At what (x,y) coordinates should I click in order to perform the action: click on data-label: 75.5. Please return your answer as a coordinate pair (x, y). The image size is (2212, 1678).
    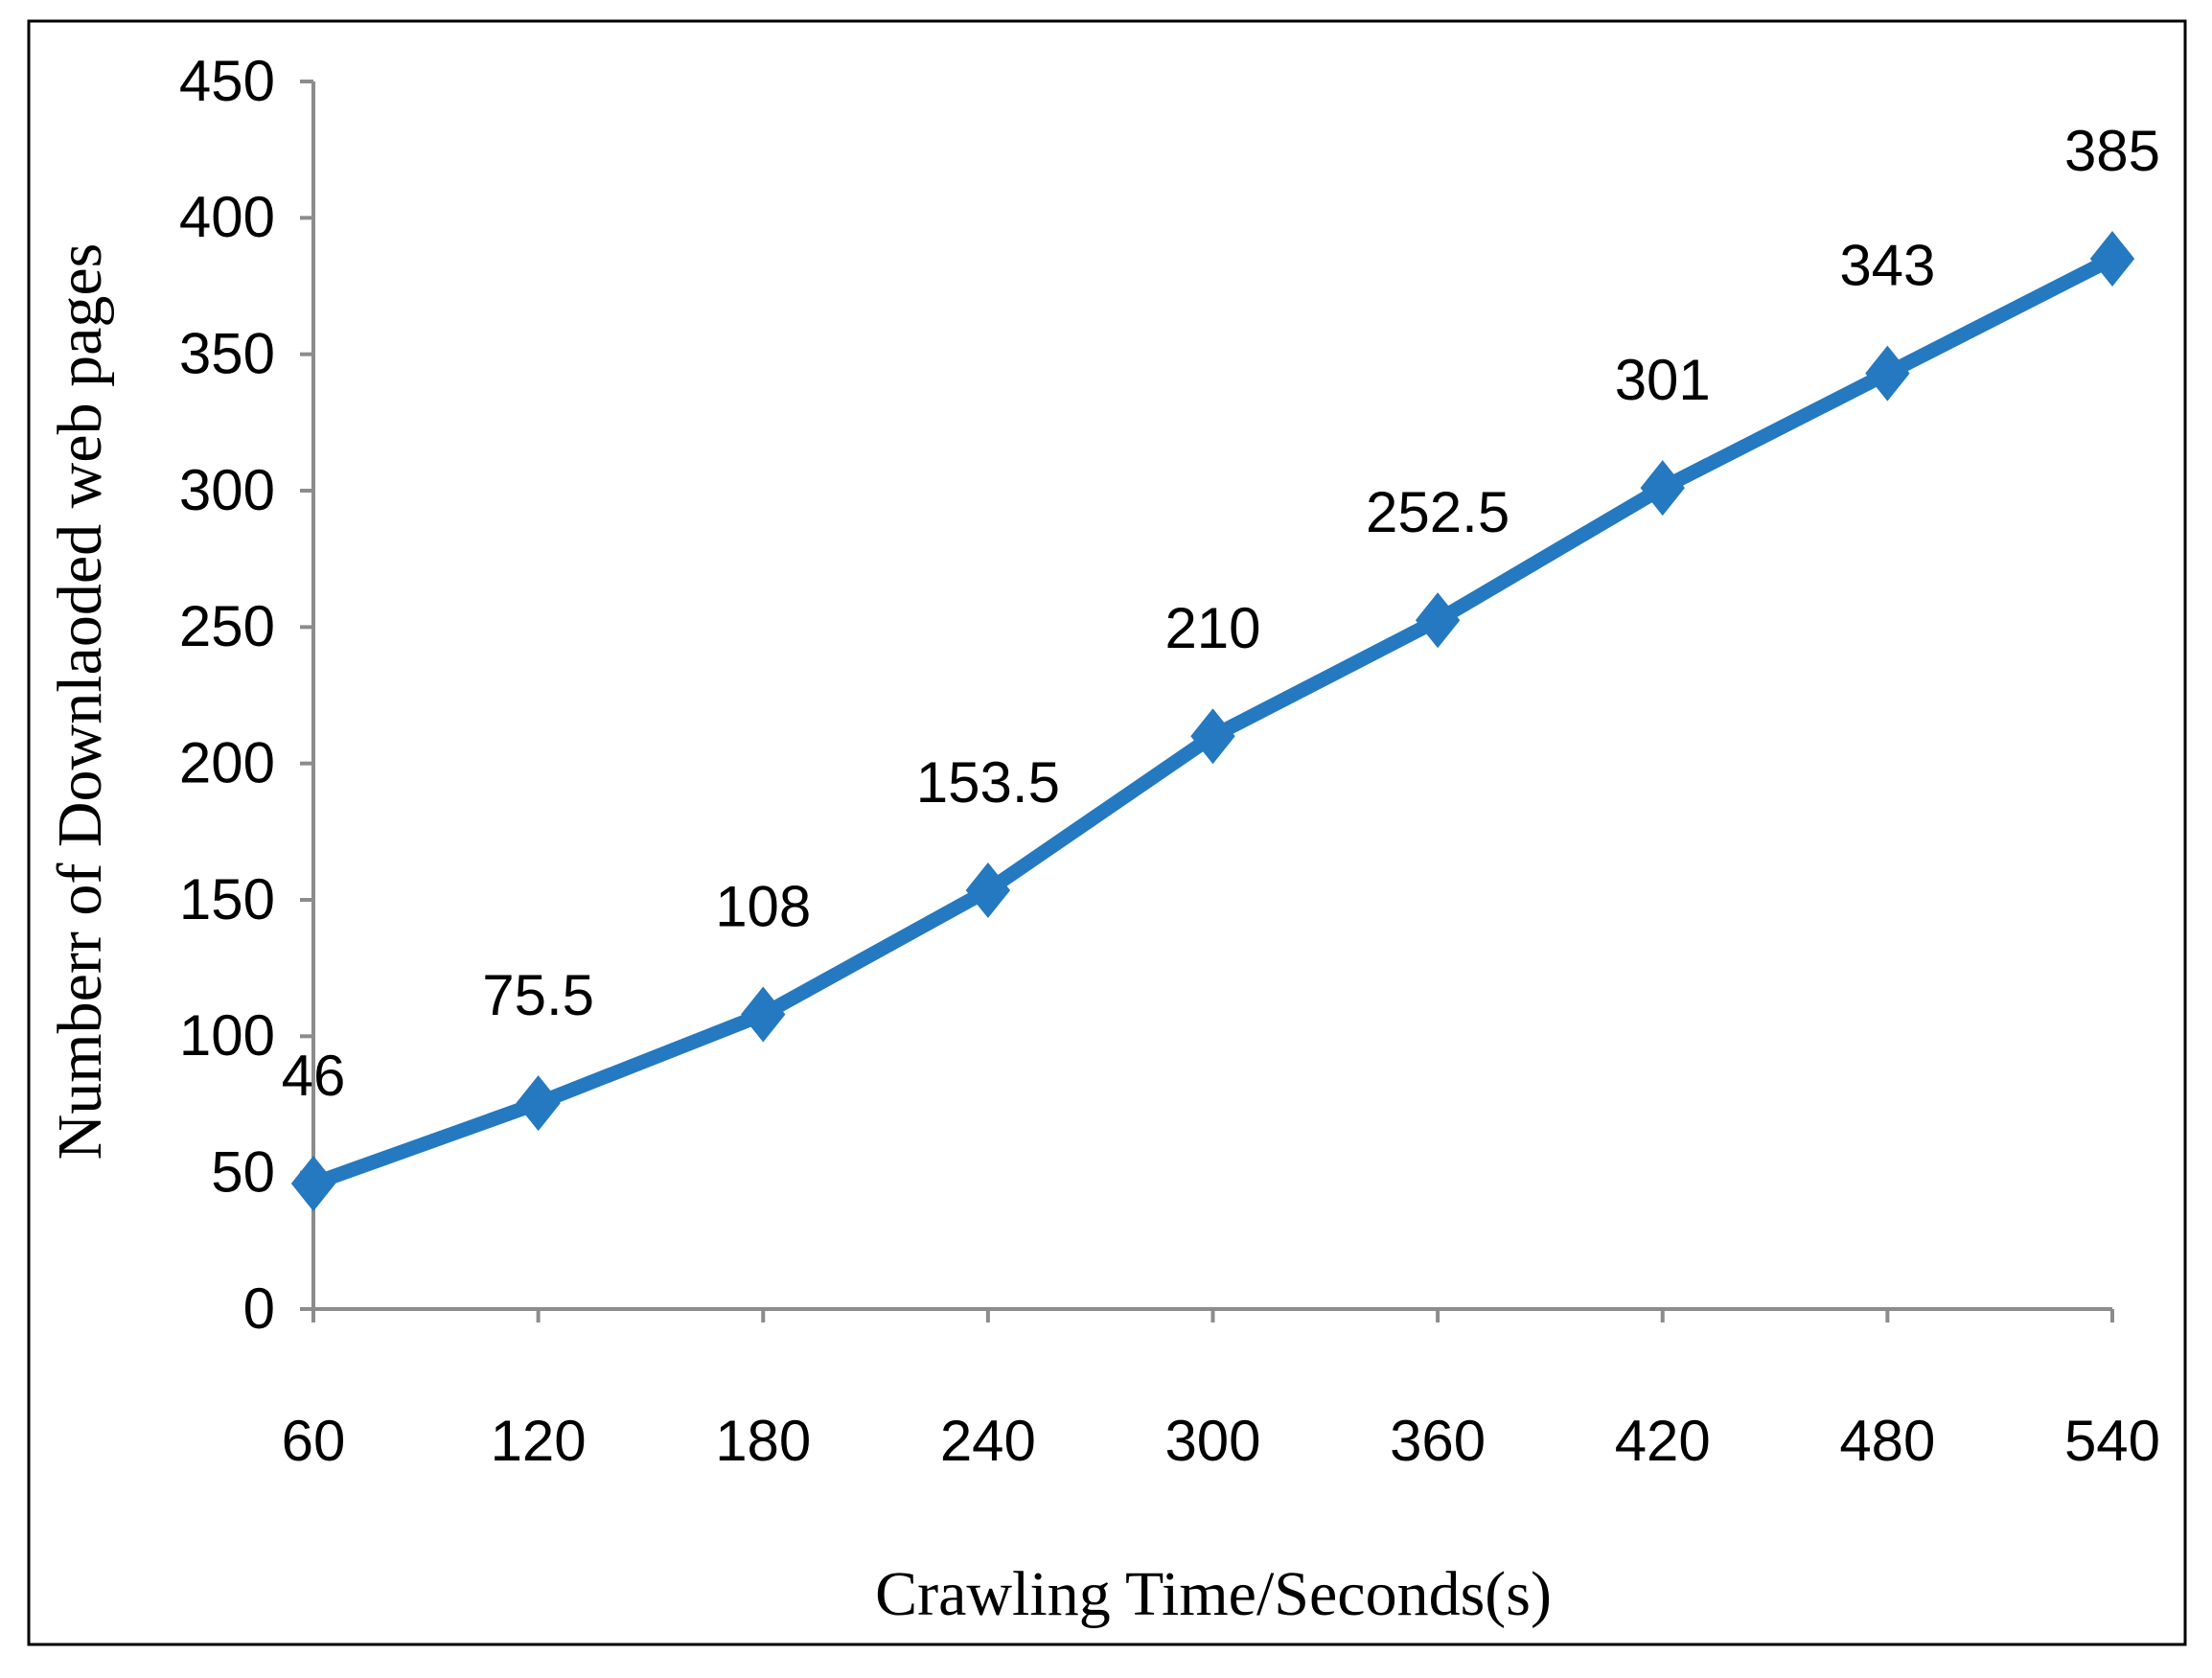
    Looking at the image, I should click on (538, 995).